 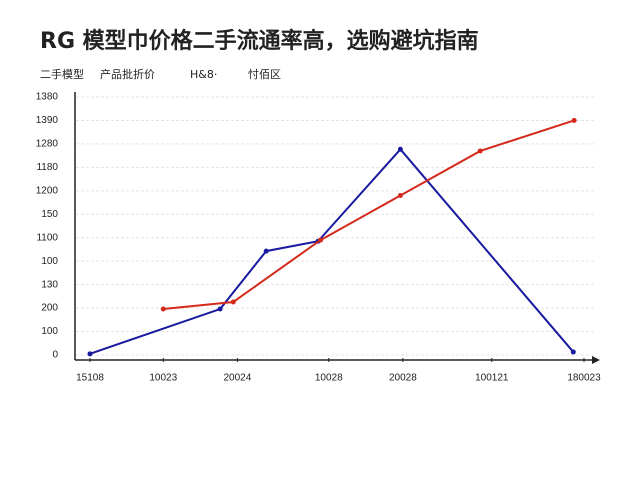 What do you see at coordinates (47, 190) in the screenshot?
I see `y-tick-label: 1200` at bounding box center [47, 190].